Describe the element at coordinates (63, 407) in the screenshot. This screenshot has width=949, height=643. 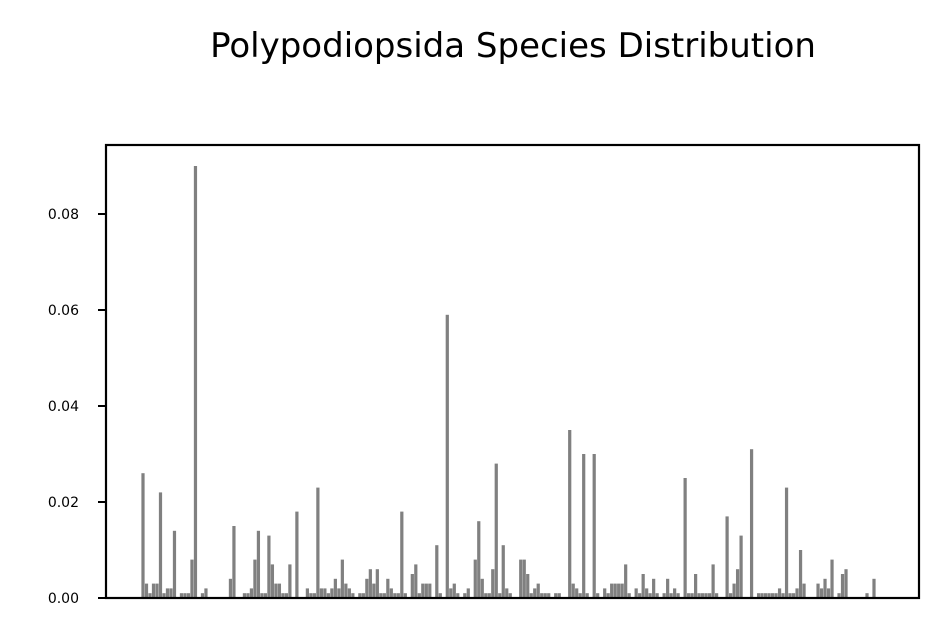
I see `y-tick-label: 0.04` at that location.